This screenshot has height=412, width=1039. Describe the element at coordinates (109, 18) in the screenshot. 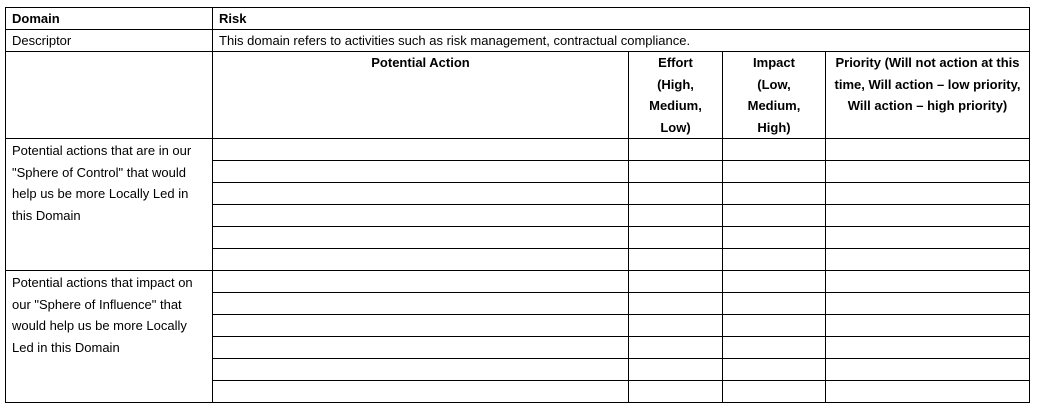

I see `domain-label: Domain` at that location.